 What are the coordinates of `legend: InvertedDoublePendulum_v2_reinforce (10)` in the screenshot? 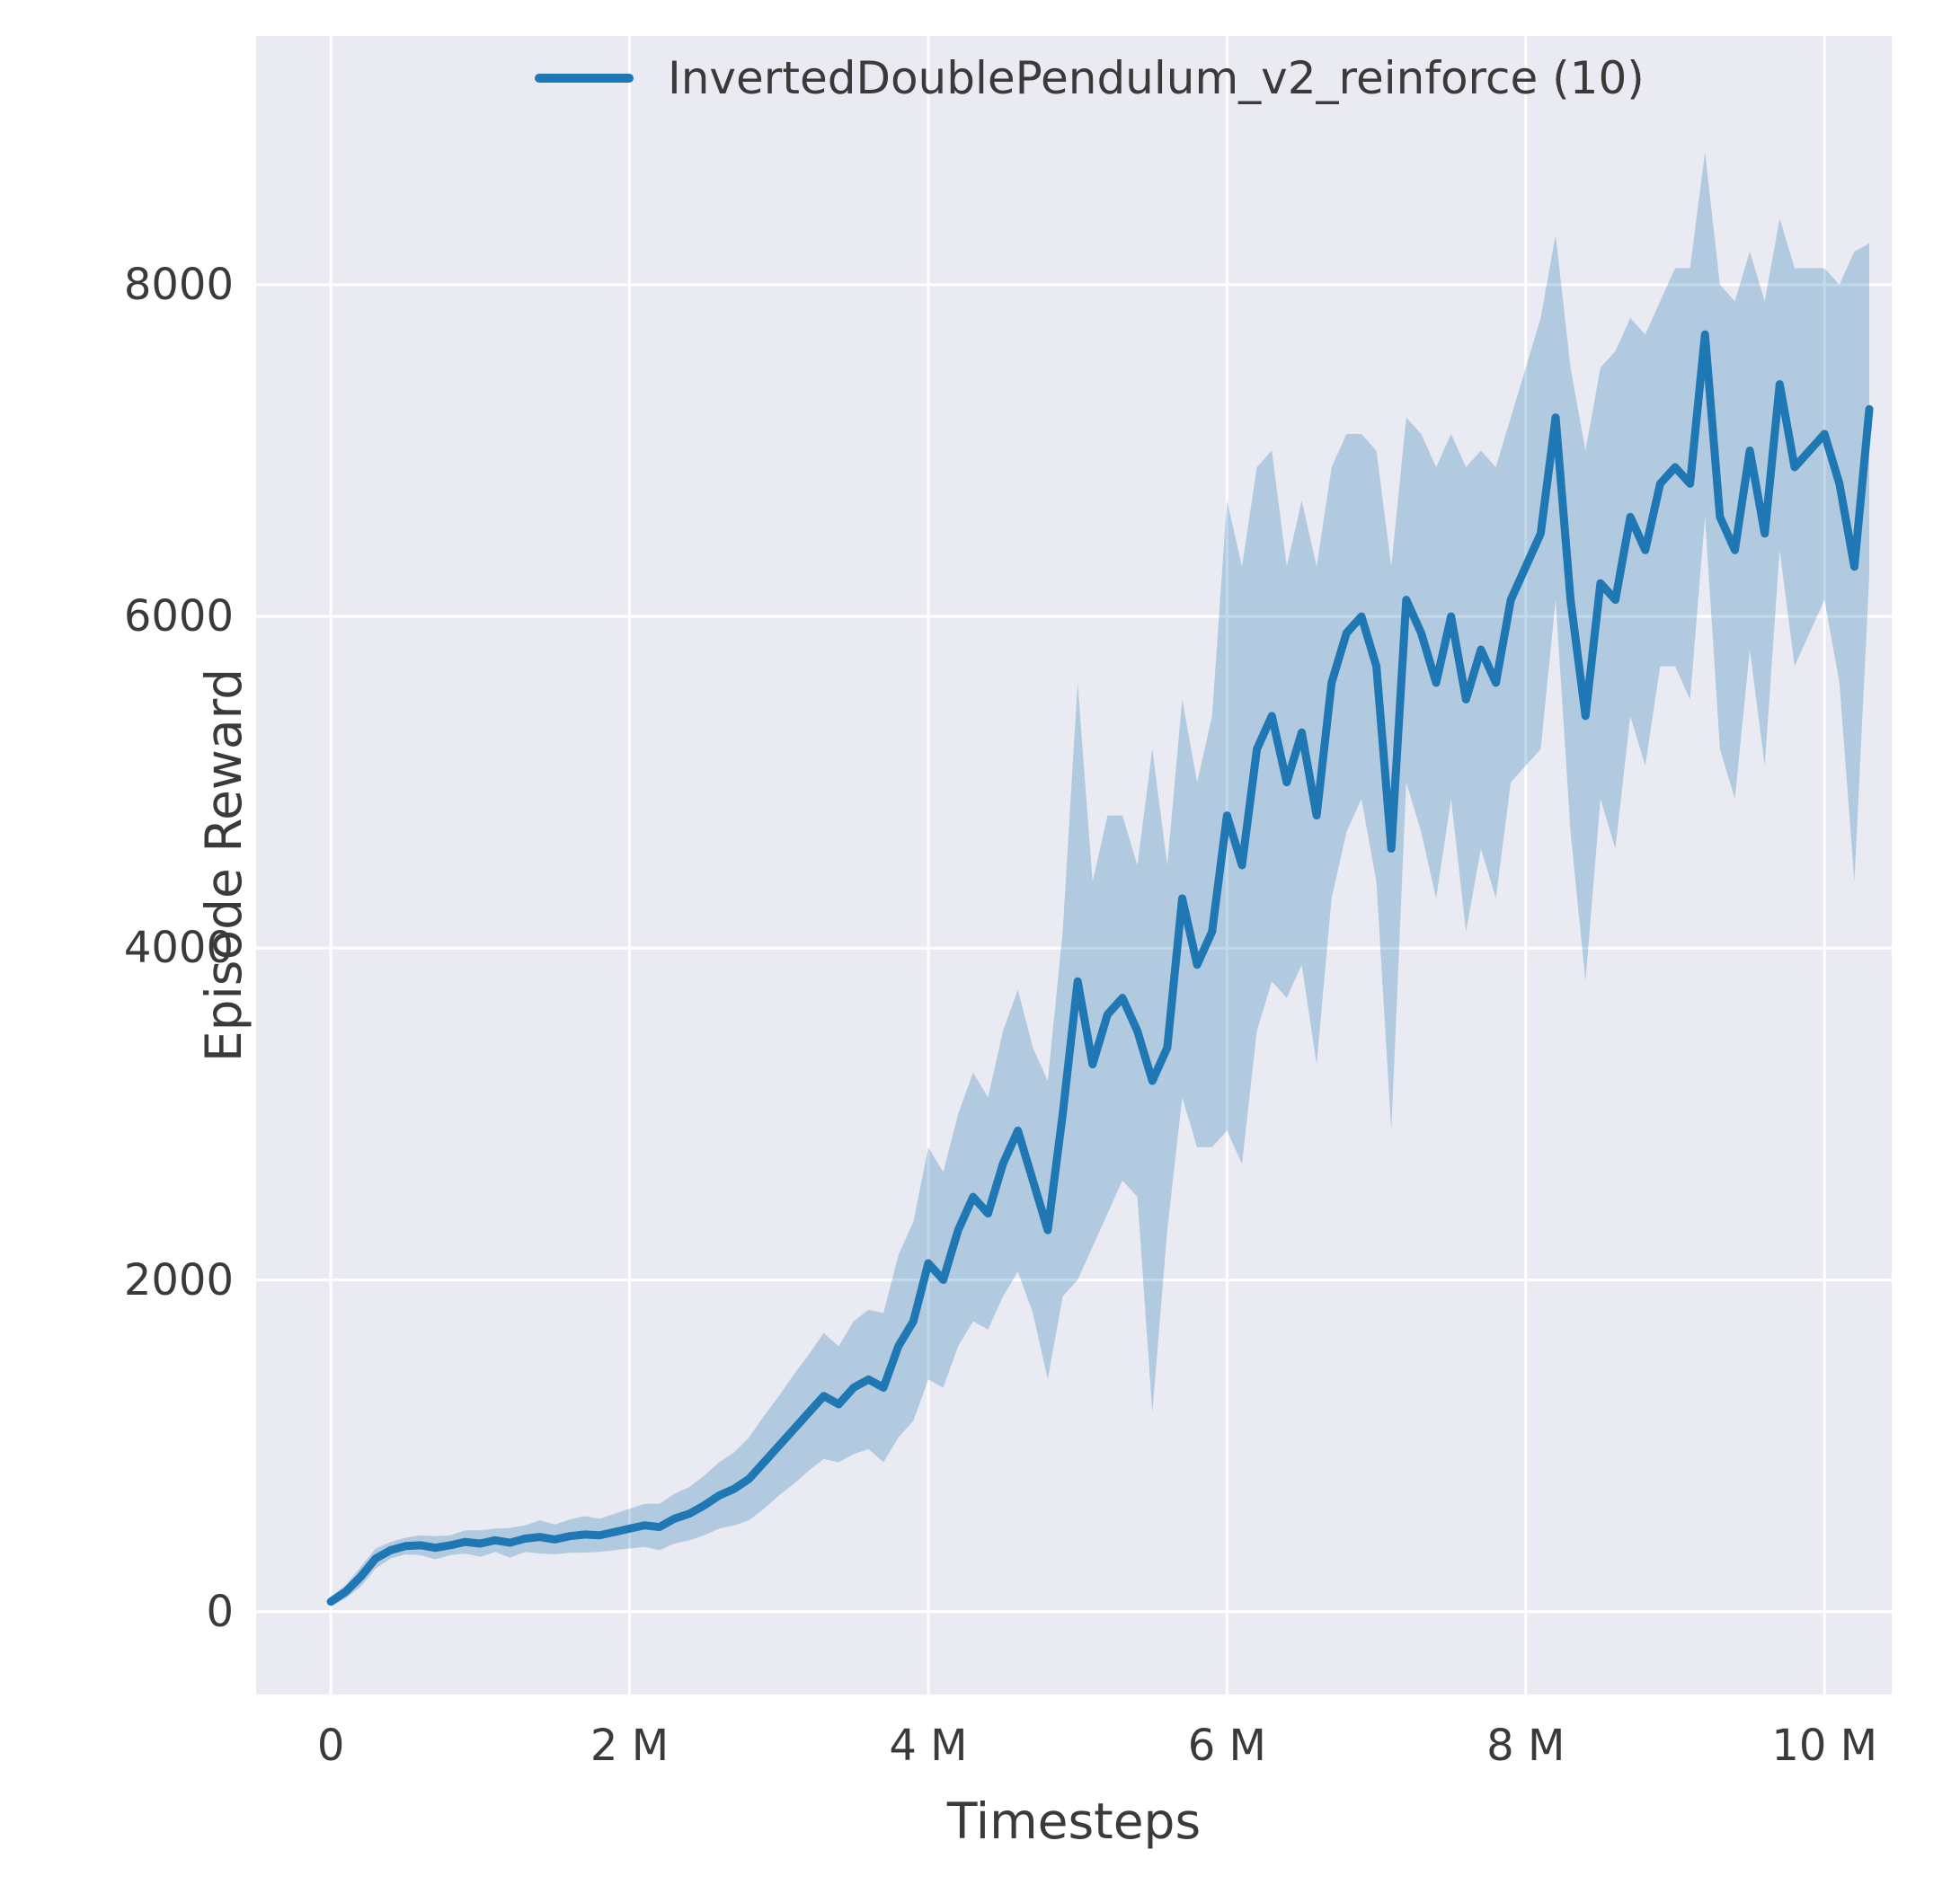 It's located at (1090, 78).